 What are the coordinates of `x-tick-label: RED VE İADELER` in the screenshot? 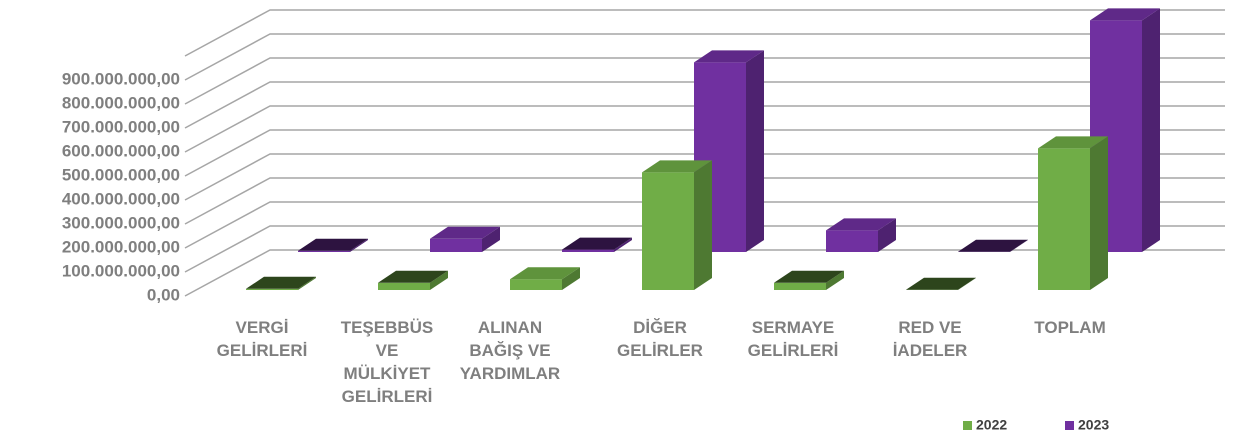 It's located at (930, 339).